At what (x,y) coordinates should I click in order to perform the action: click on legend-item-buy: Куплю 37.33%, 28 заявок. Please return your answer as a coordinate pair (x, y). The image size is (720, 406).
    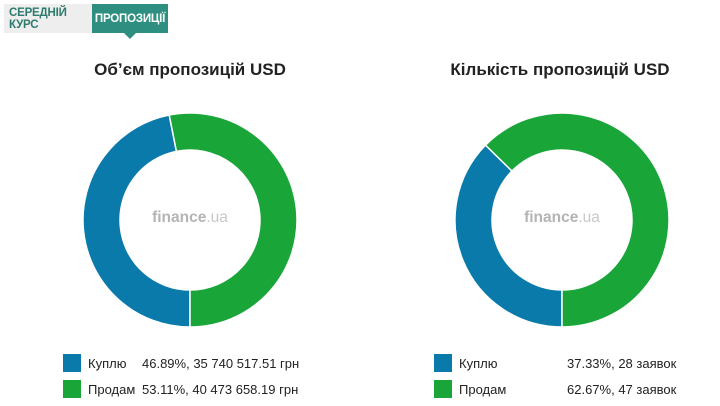
    Looking at the image, I should click on (555, 363).